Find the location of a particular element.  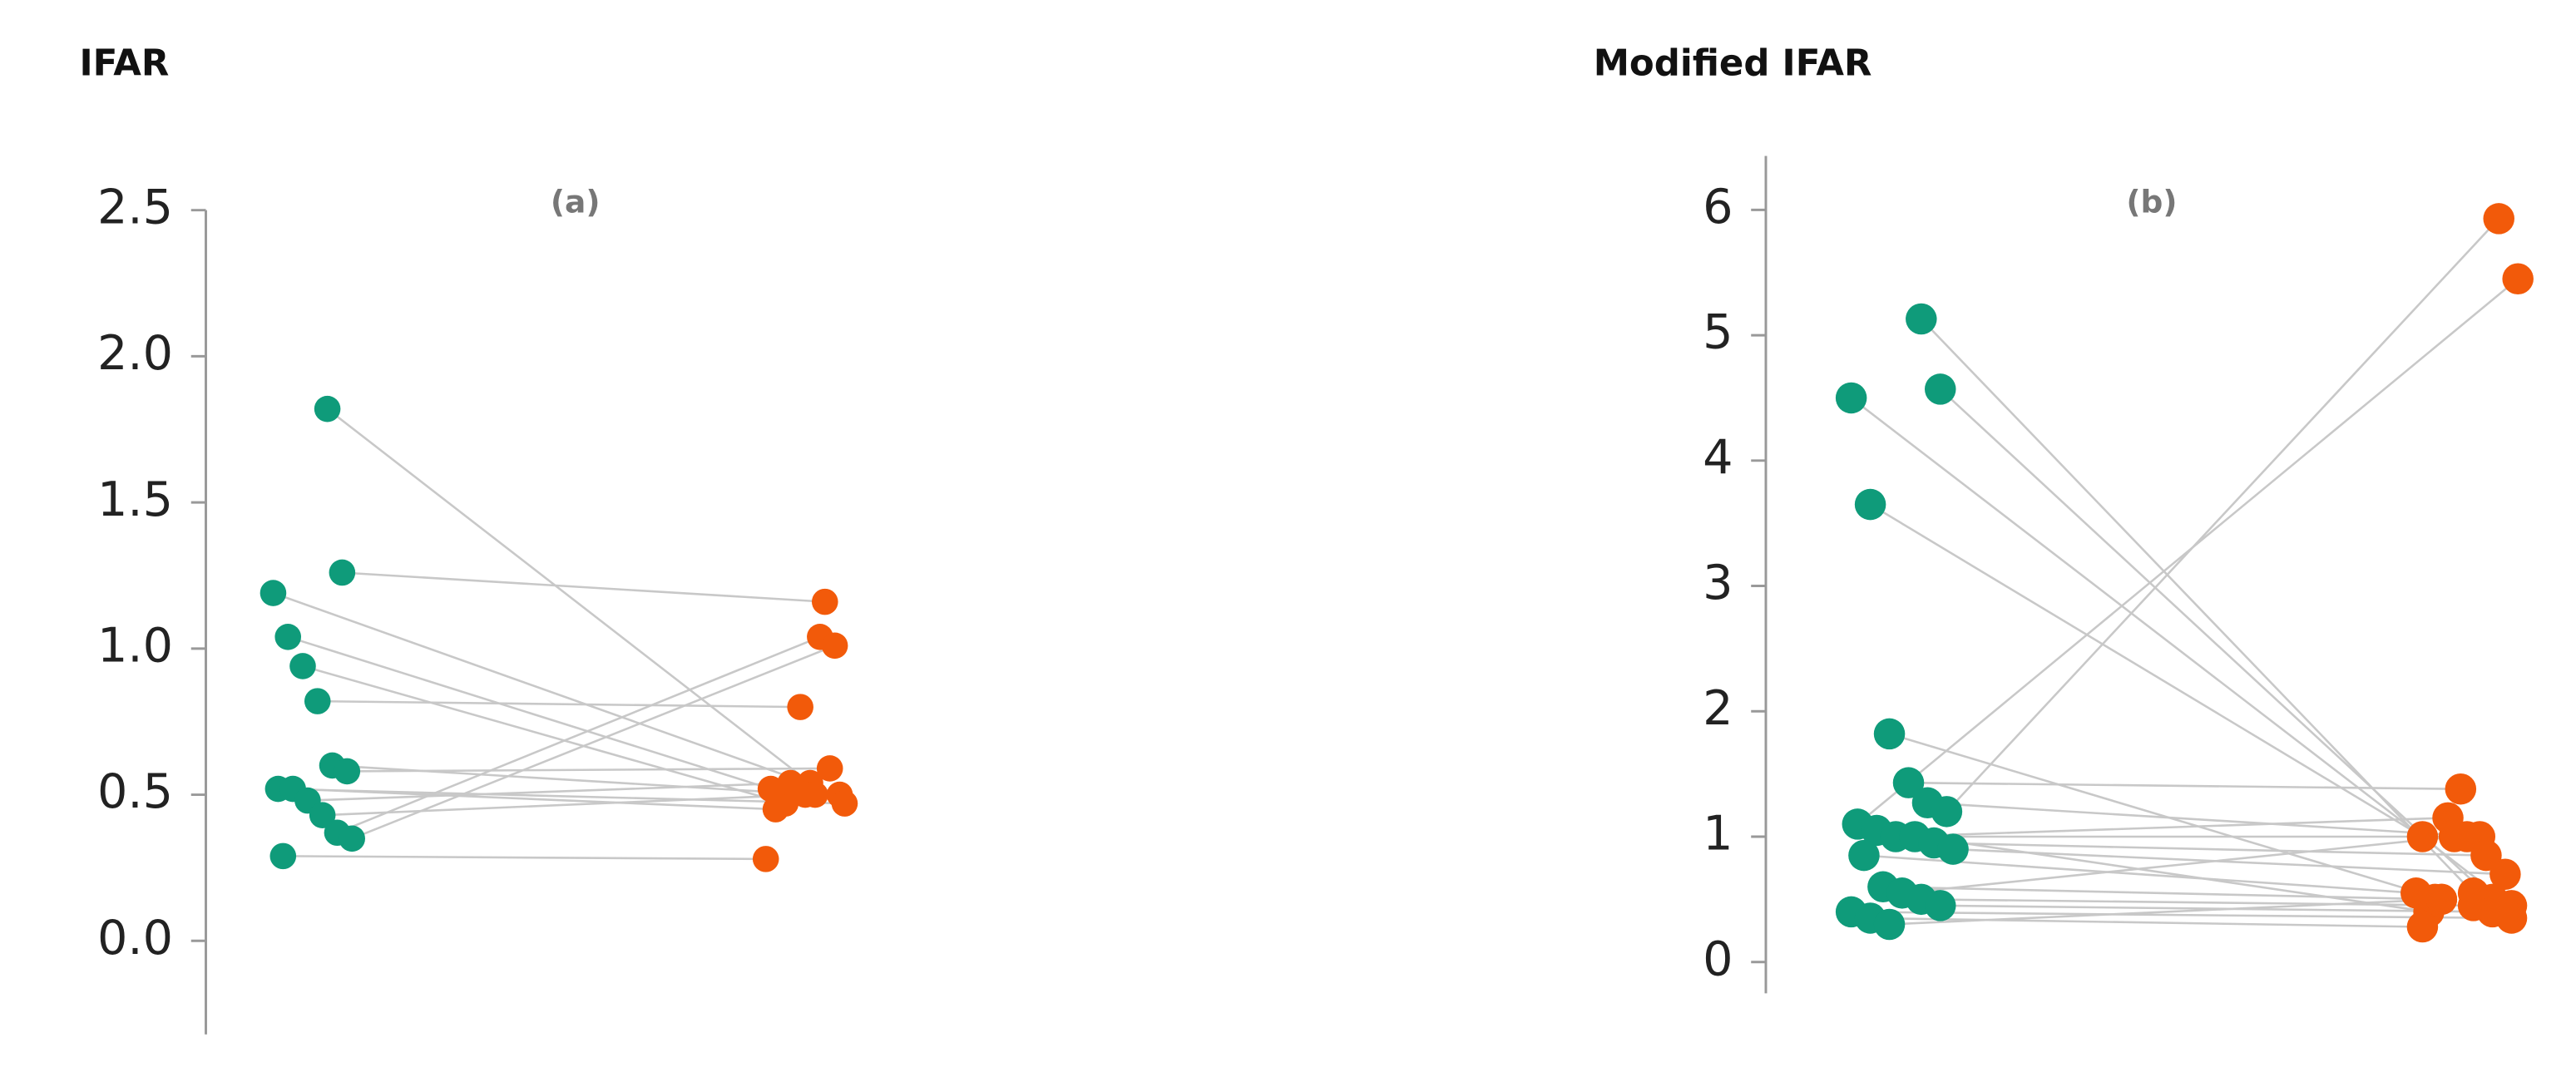

chart-title: IFAR is located at coordinates (124, 63).